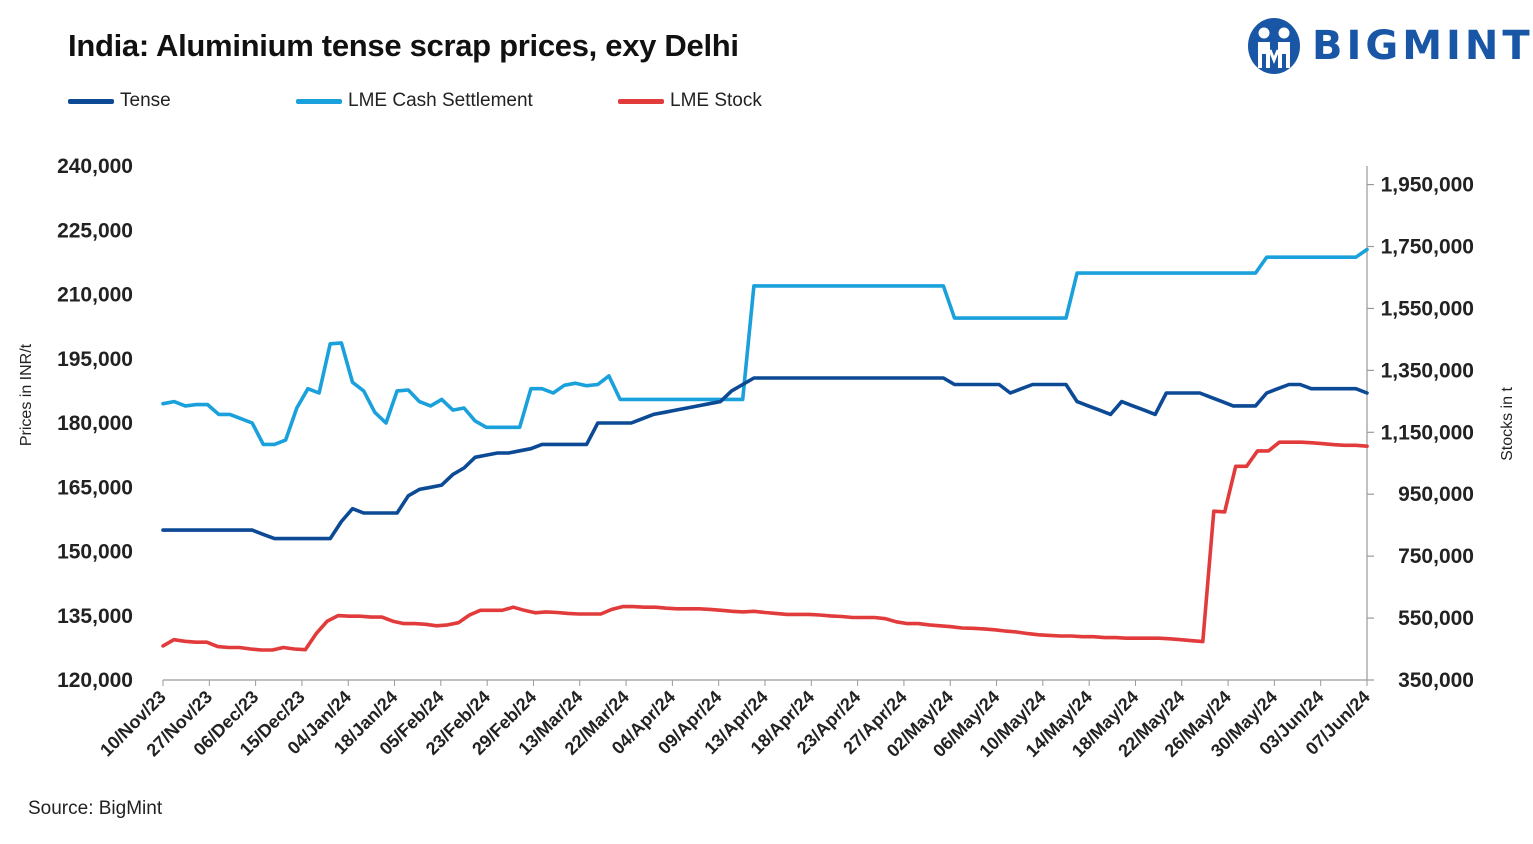  What do you see at coordinates (1436, 680) in the screenshot?
I see `y-right-tick-label: 350,000` at bounding box center [1436, 680].